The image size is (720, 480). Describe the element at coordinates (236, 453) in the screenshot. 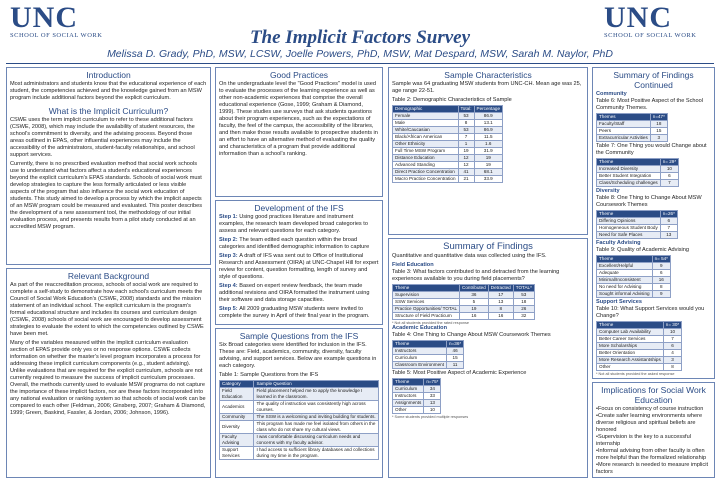

I see `table-cell: Support Services` at that location.